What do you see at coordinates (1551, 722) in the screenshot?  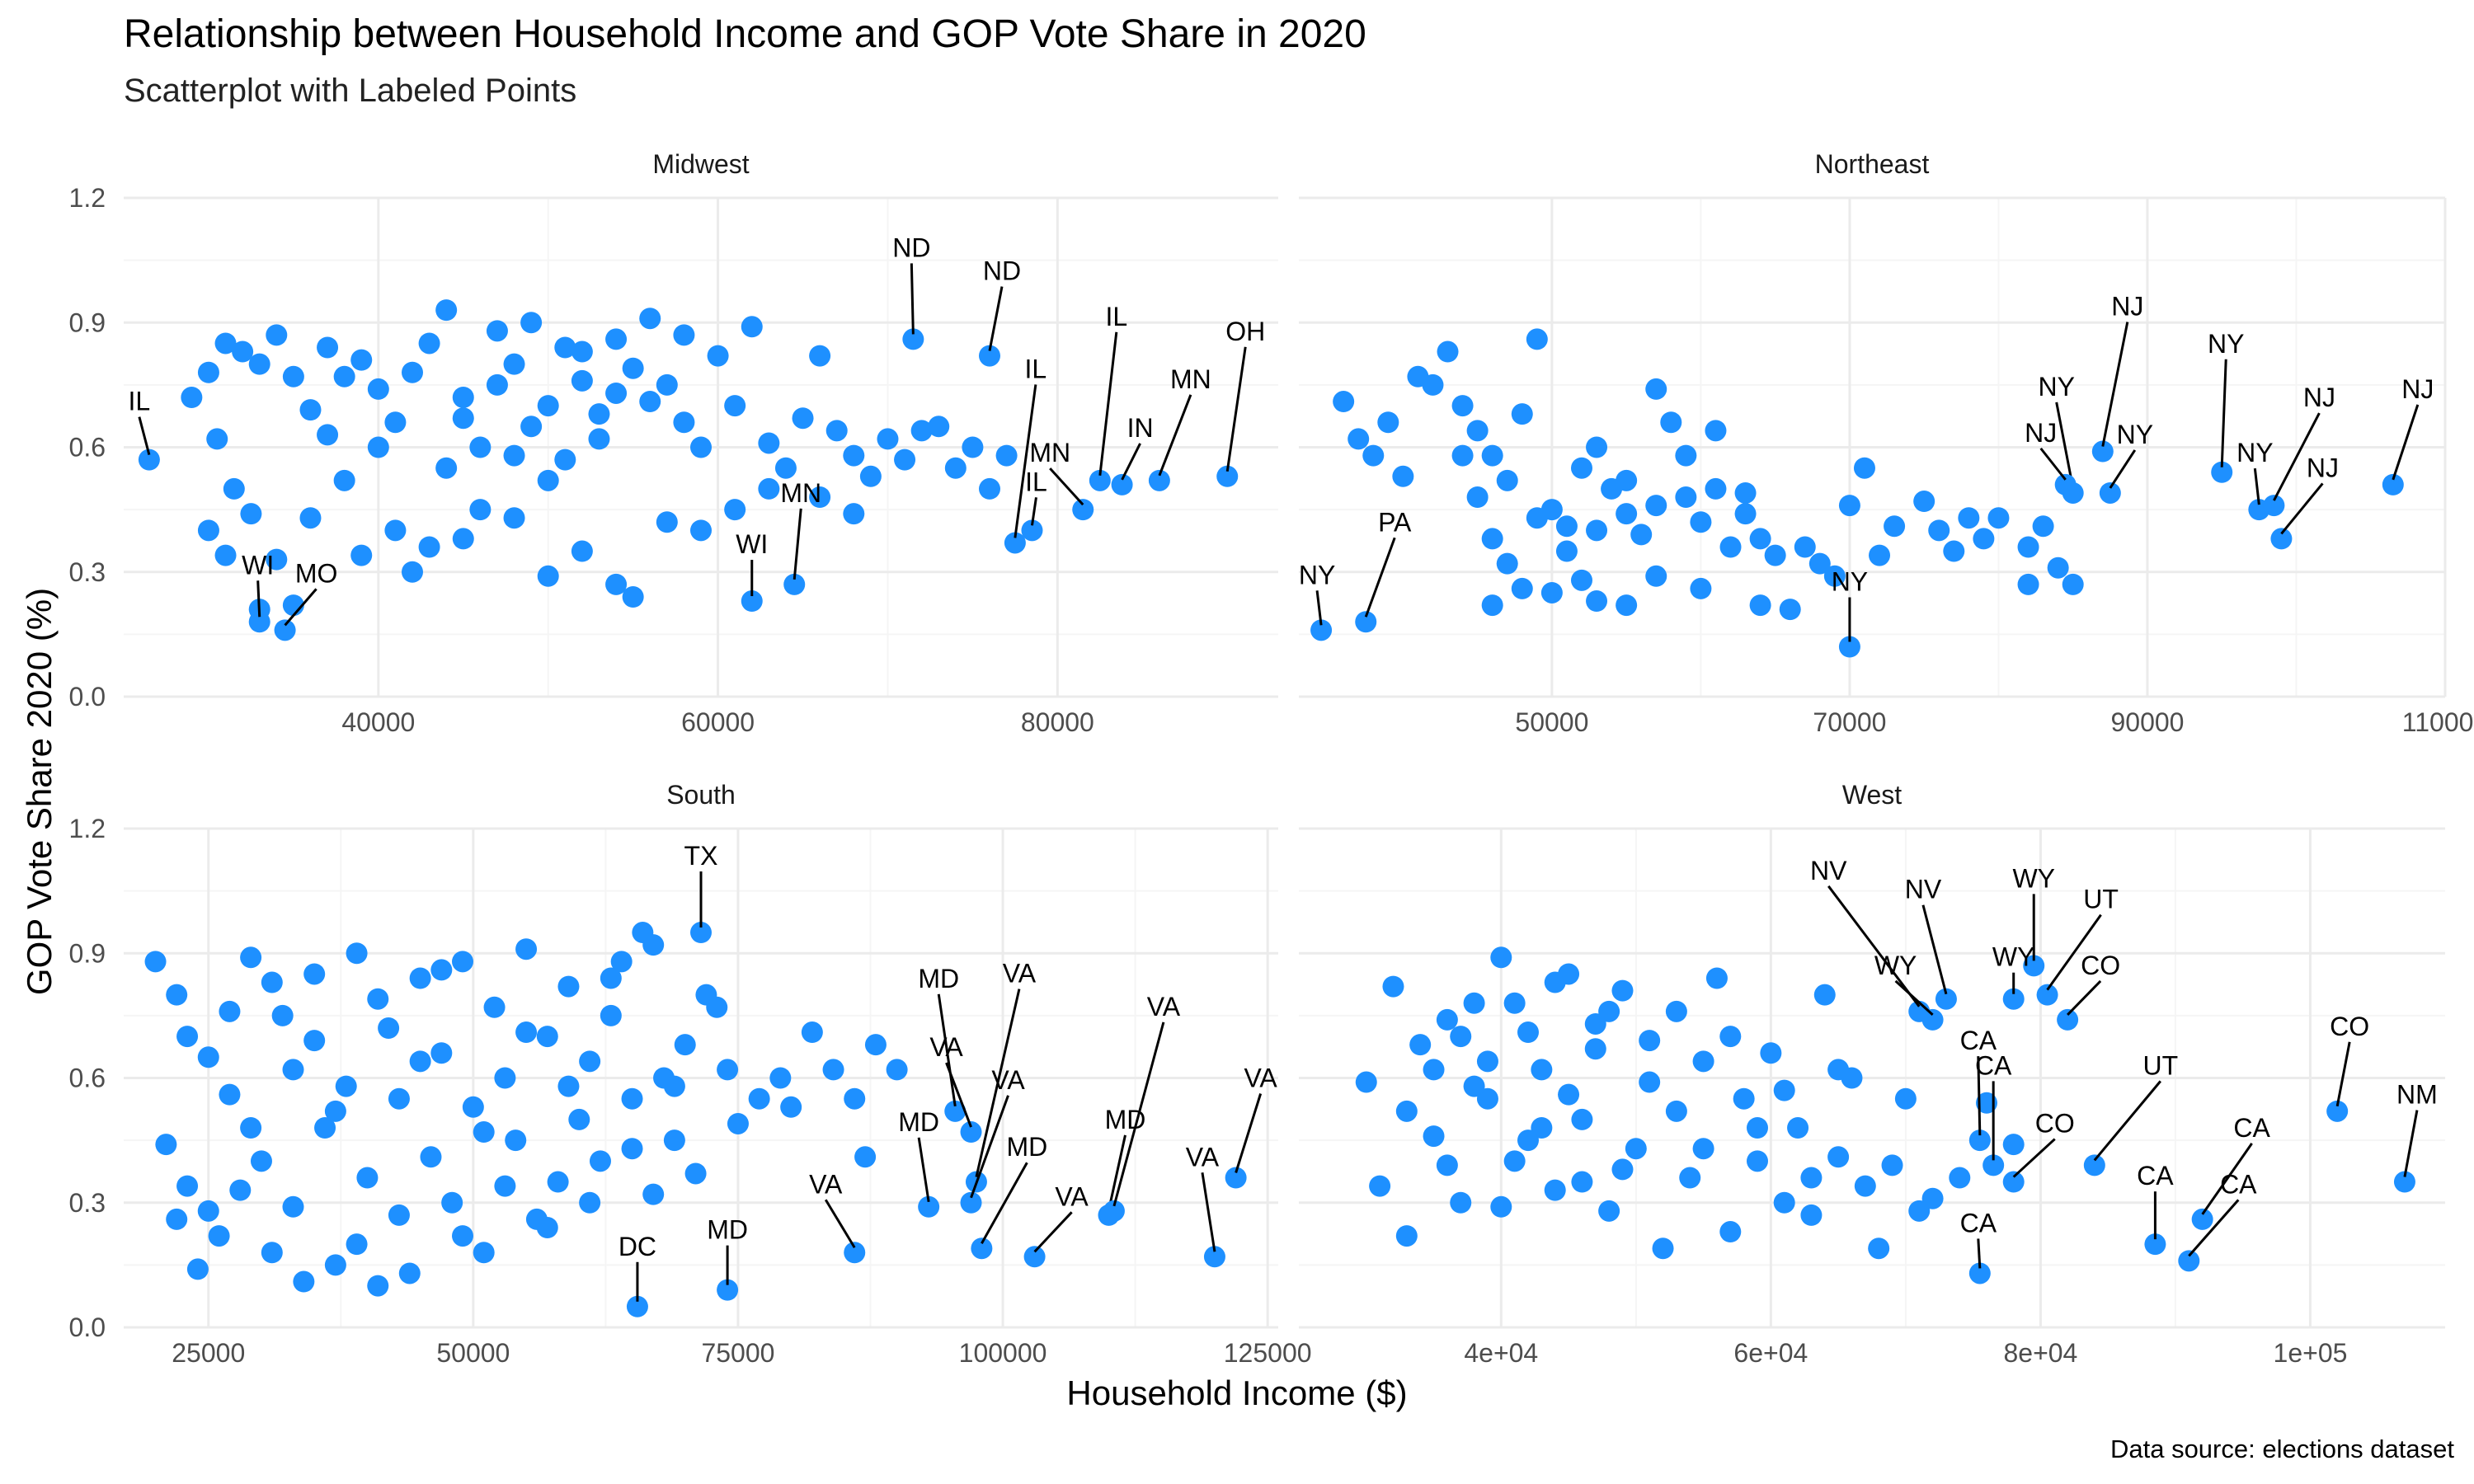 I see `x-tick-label: 50000` at bounding box center [1551, 722].